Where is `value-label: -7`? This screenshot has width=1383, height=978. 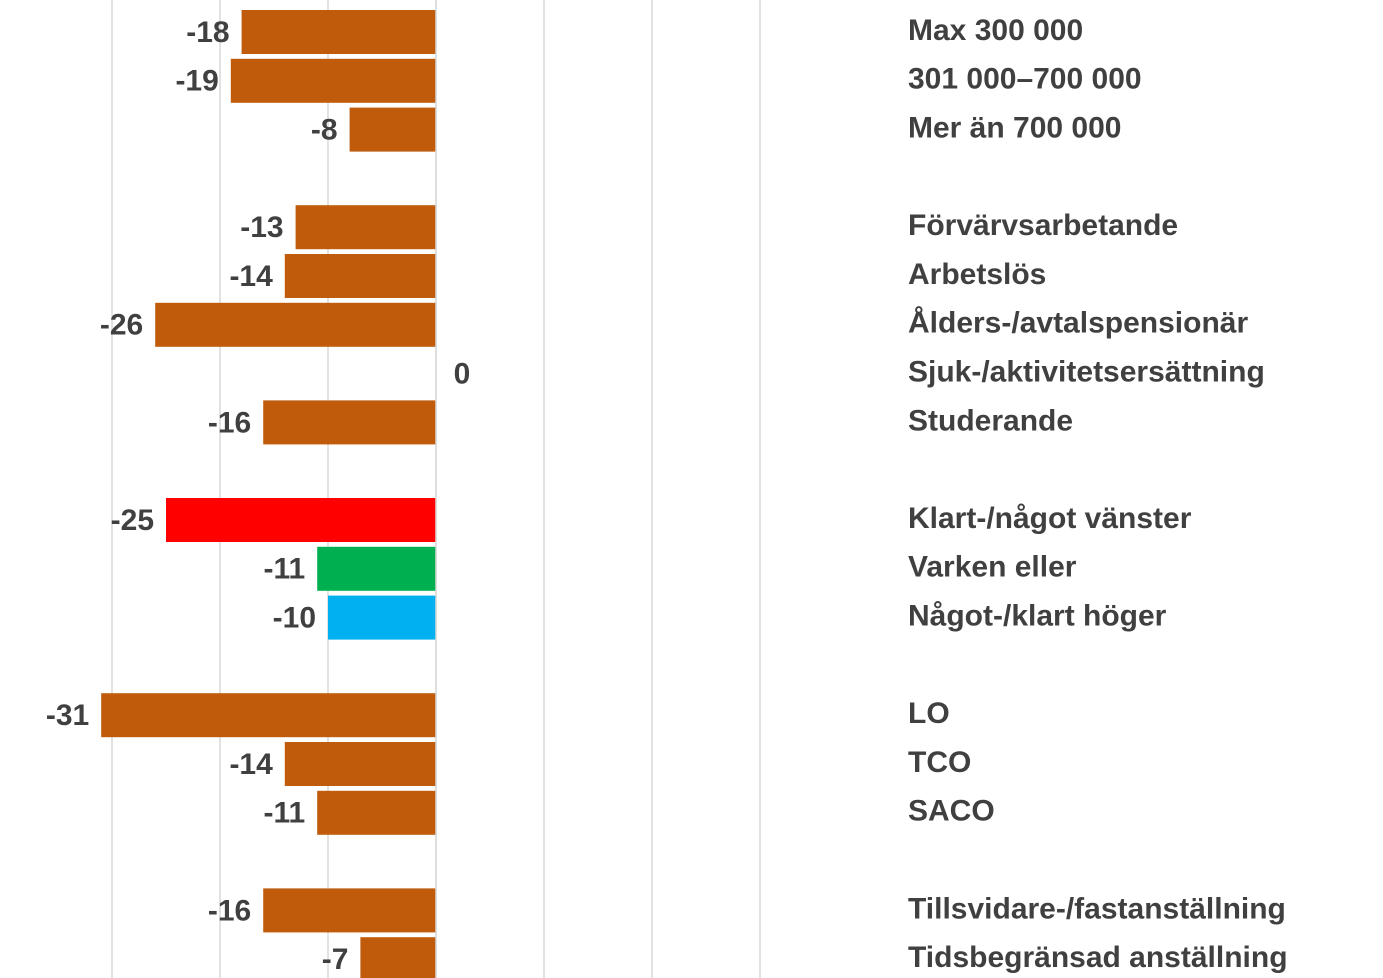
value-label: -7 is located at coordinates (335, 959).